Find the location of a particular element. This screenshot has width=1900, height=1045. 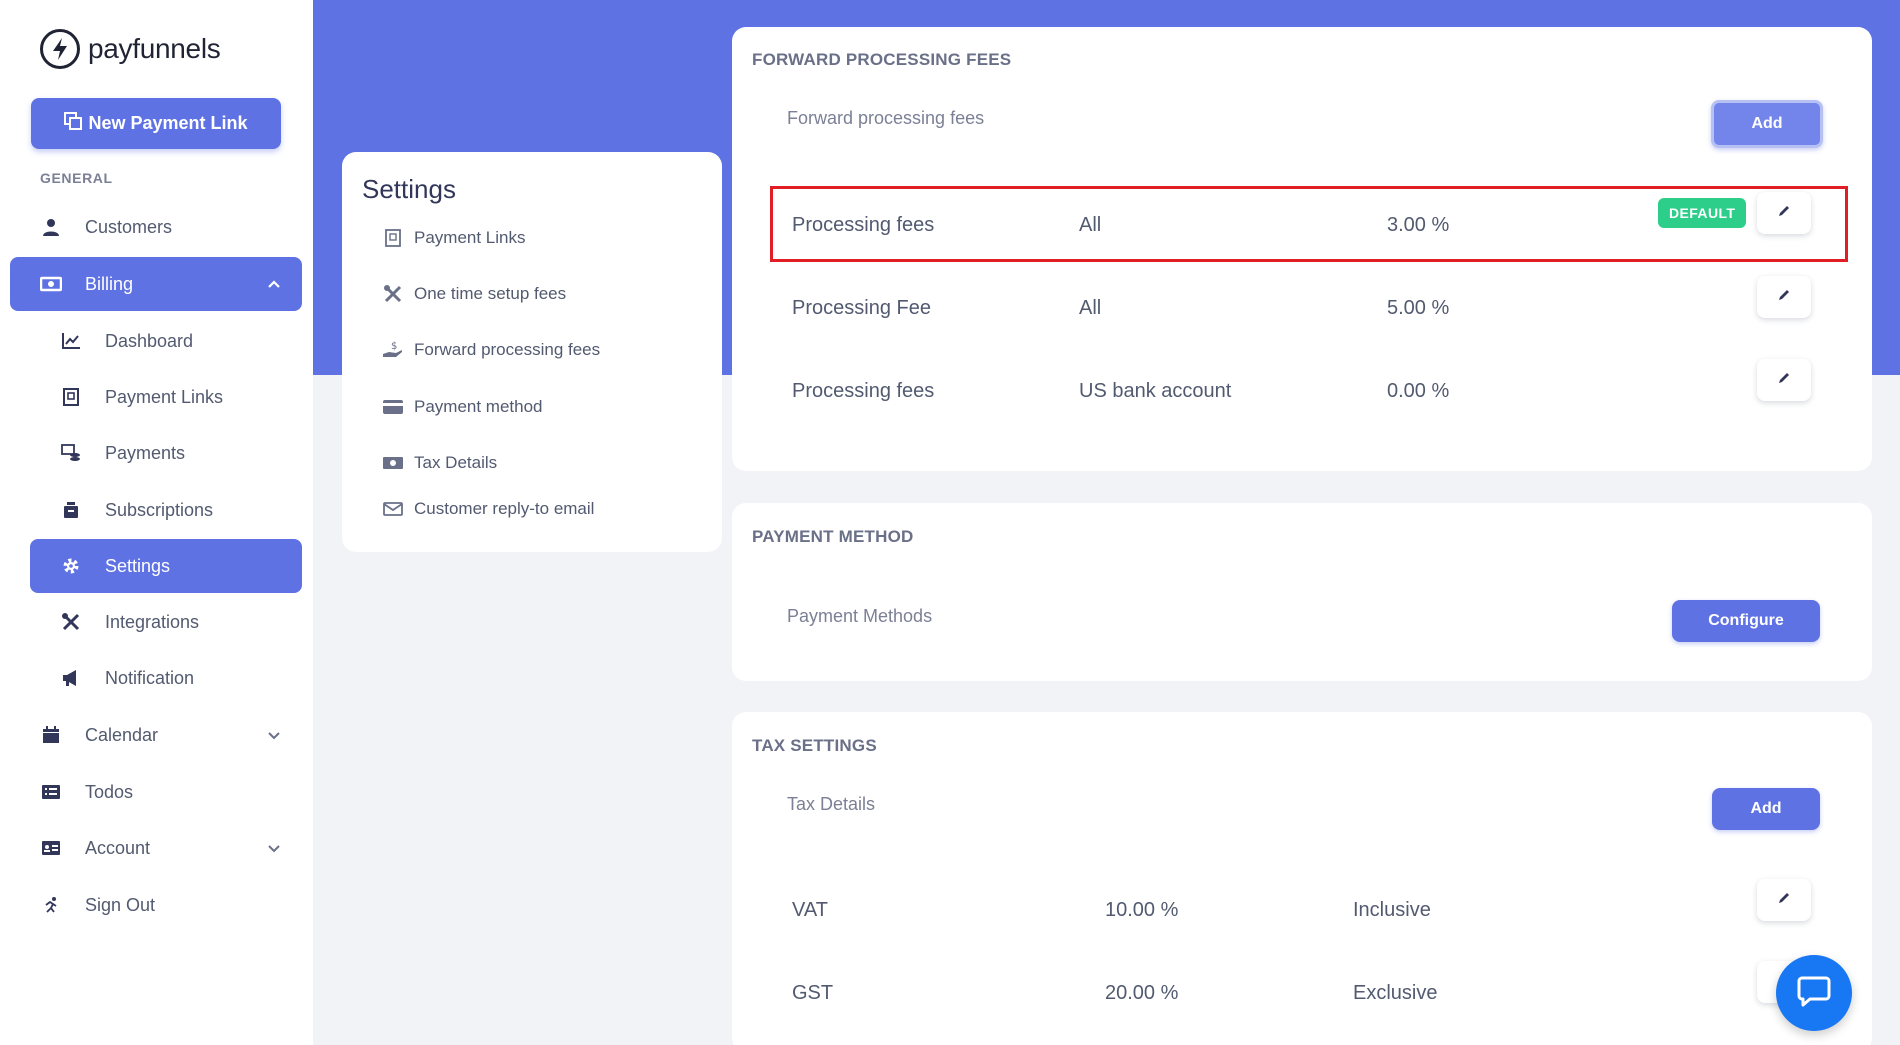

table-row: VAT 10.00 % Inclusive is located at coordinates (1302, 909).